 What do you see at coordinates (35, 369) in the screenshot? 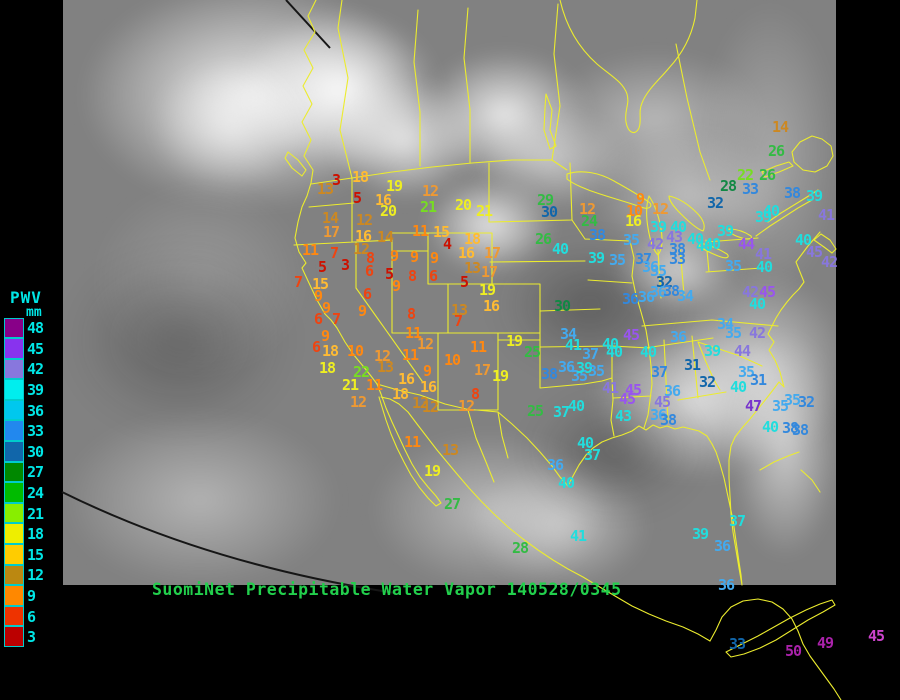
I see `legend-value: 42` at bounding box center [35, 369].